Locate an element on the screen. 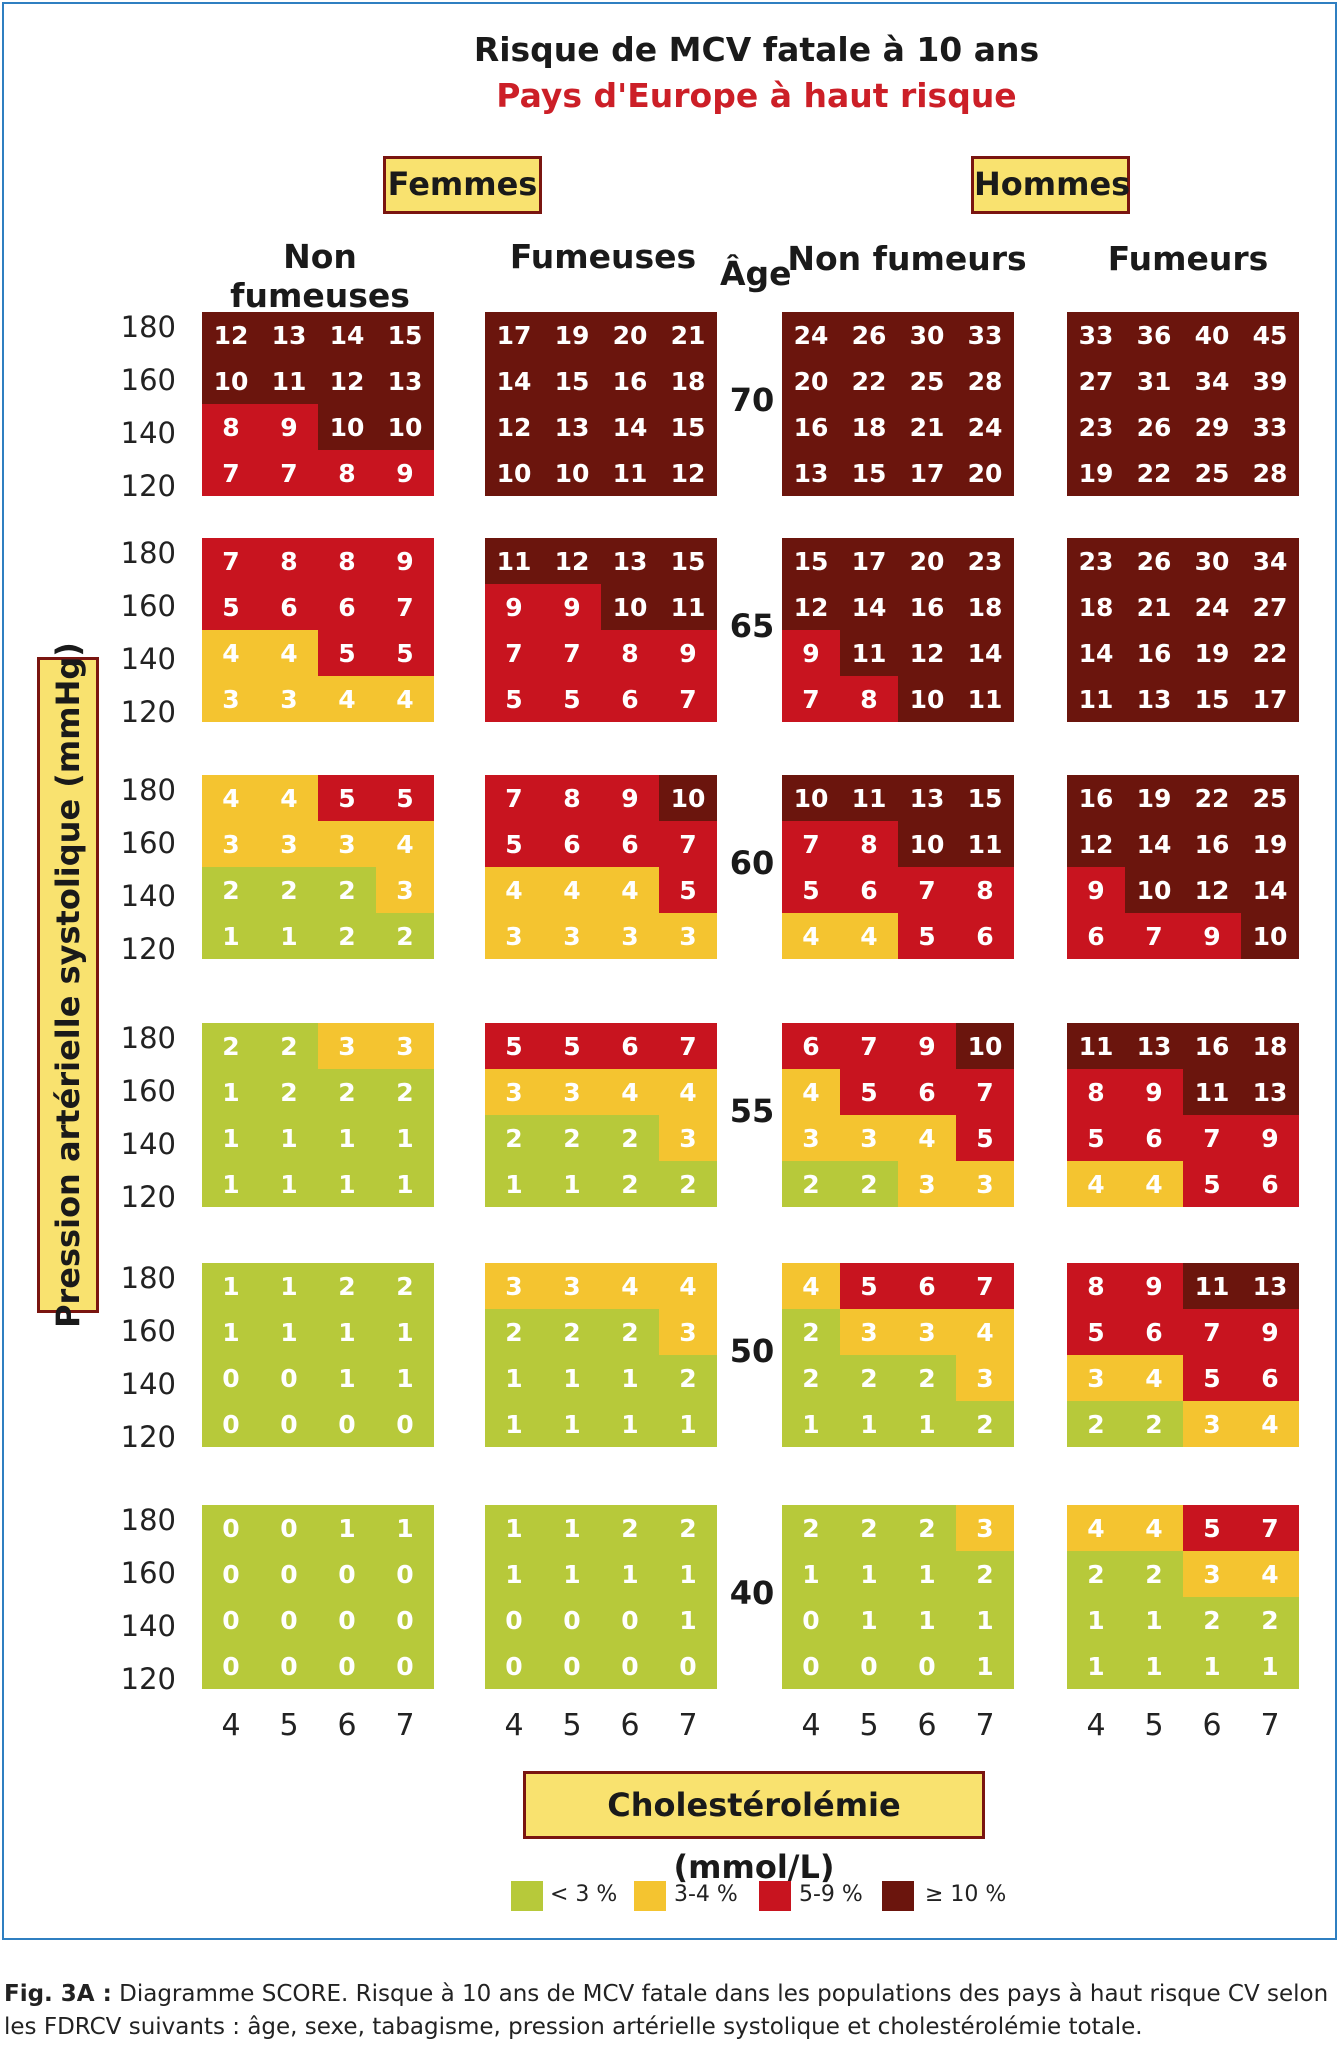  group-header-hommes-fumeurs: Fumeurs is located at coordinates (1188, 258).